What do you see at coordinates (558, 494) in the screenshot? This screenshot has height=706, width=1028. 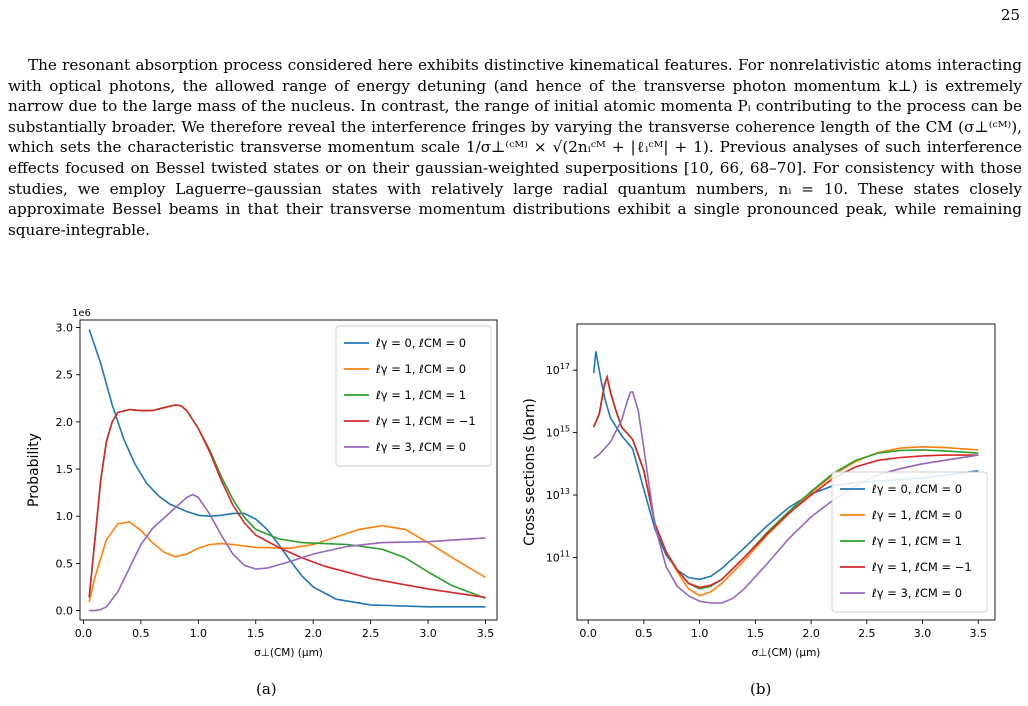 I see `y-tick-label: 1013` at bounding box center [558, 494].